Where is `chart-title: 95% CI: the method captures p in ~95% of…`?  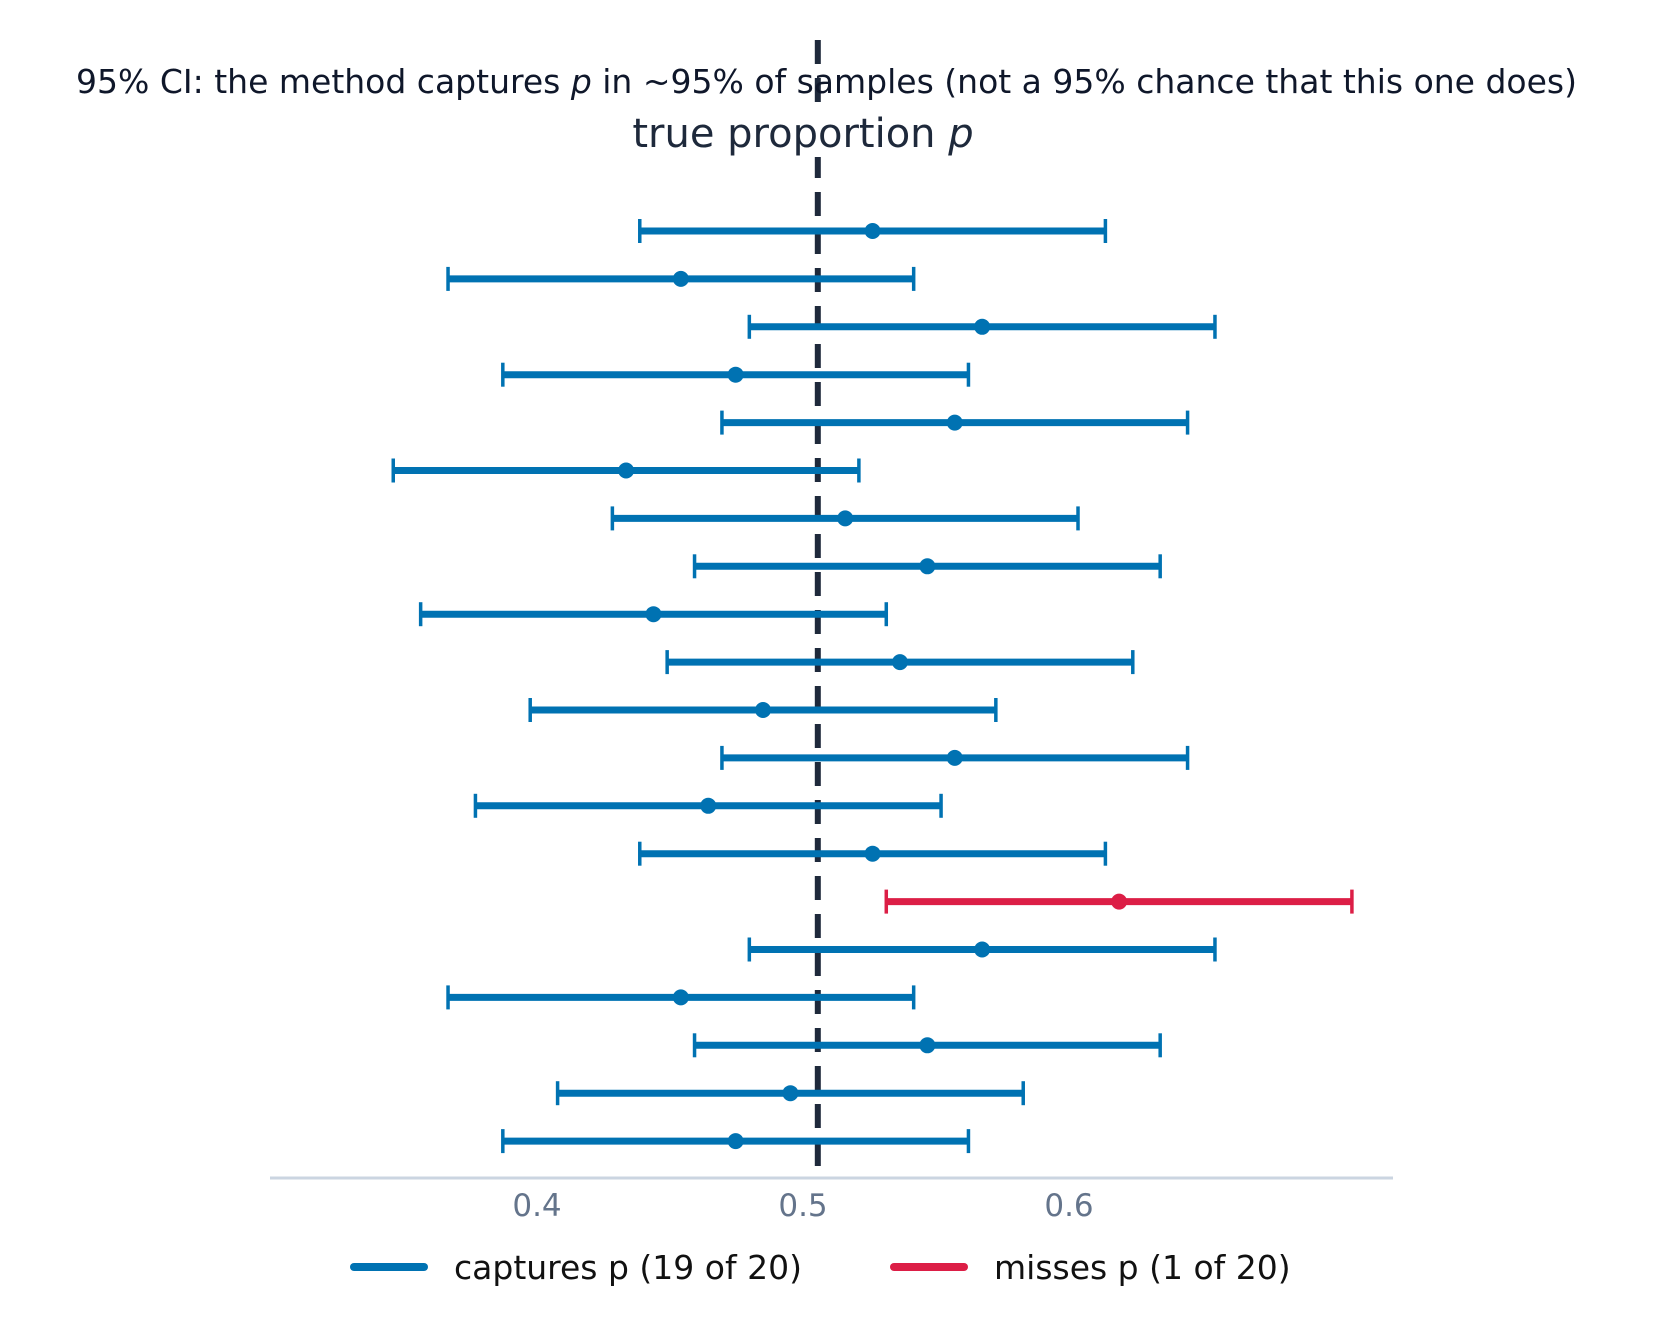 chart-title: 95% CI: the method captures p in ~95% of… is located at coordinates (826, 81).